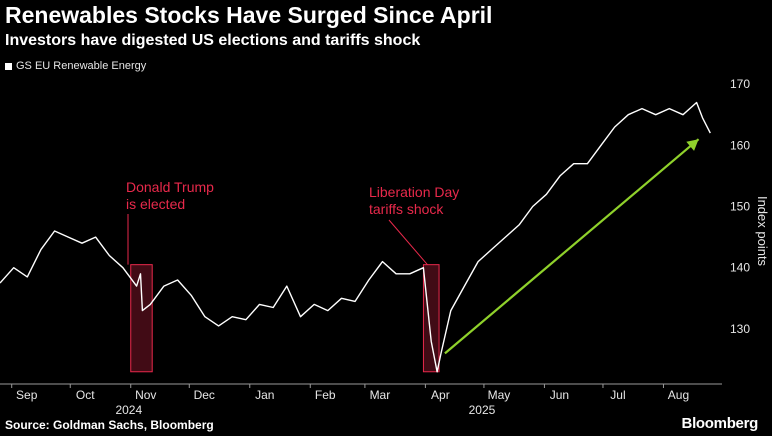 The image size is (772, 436). What do you see at coordinates (740, 268) in the screenshot?
I see `y-tick-label: 140` at bounding box center [740, 268].